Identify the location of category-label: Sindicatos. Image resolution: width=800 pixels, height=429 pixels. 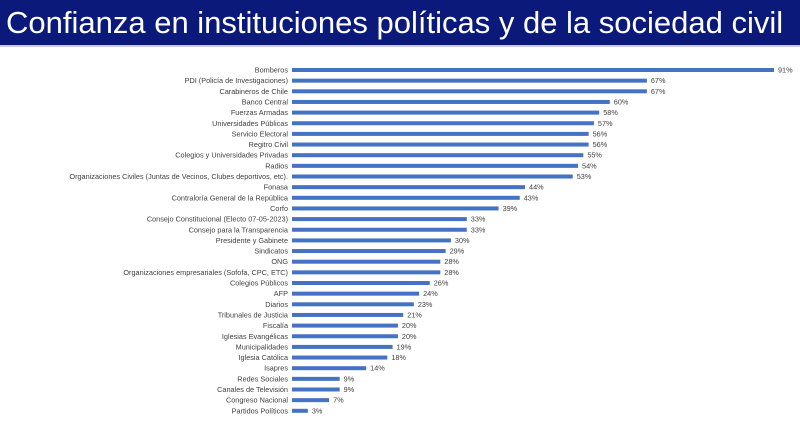
(271, 251).